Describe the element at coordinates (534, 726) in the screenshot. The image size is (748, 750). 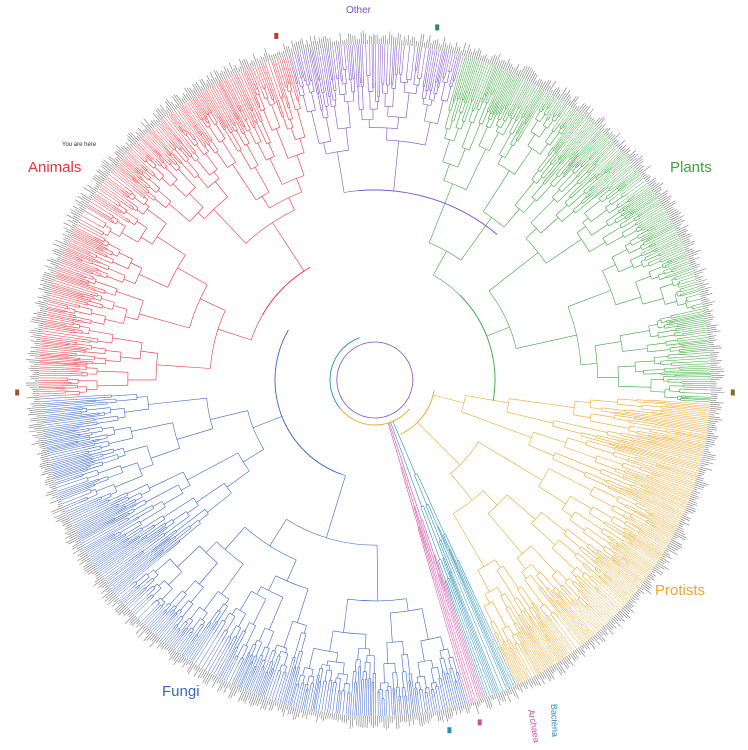
I see `label-archaea: Archaea` at that location.